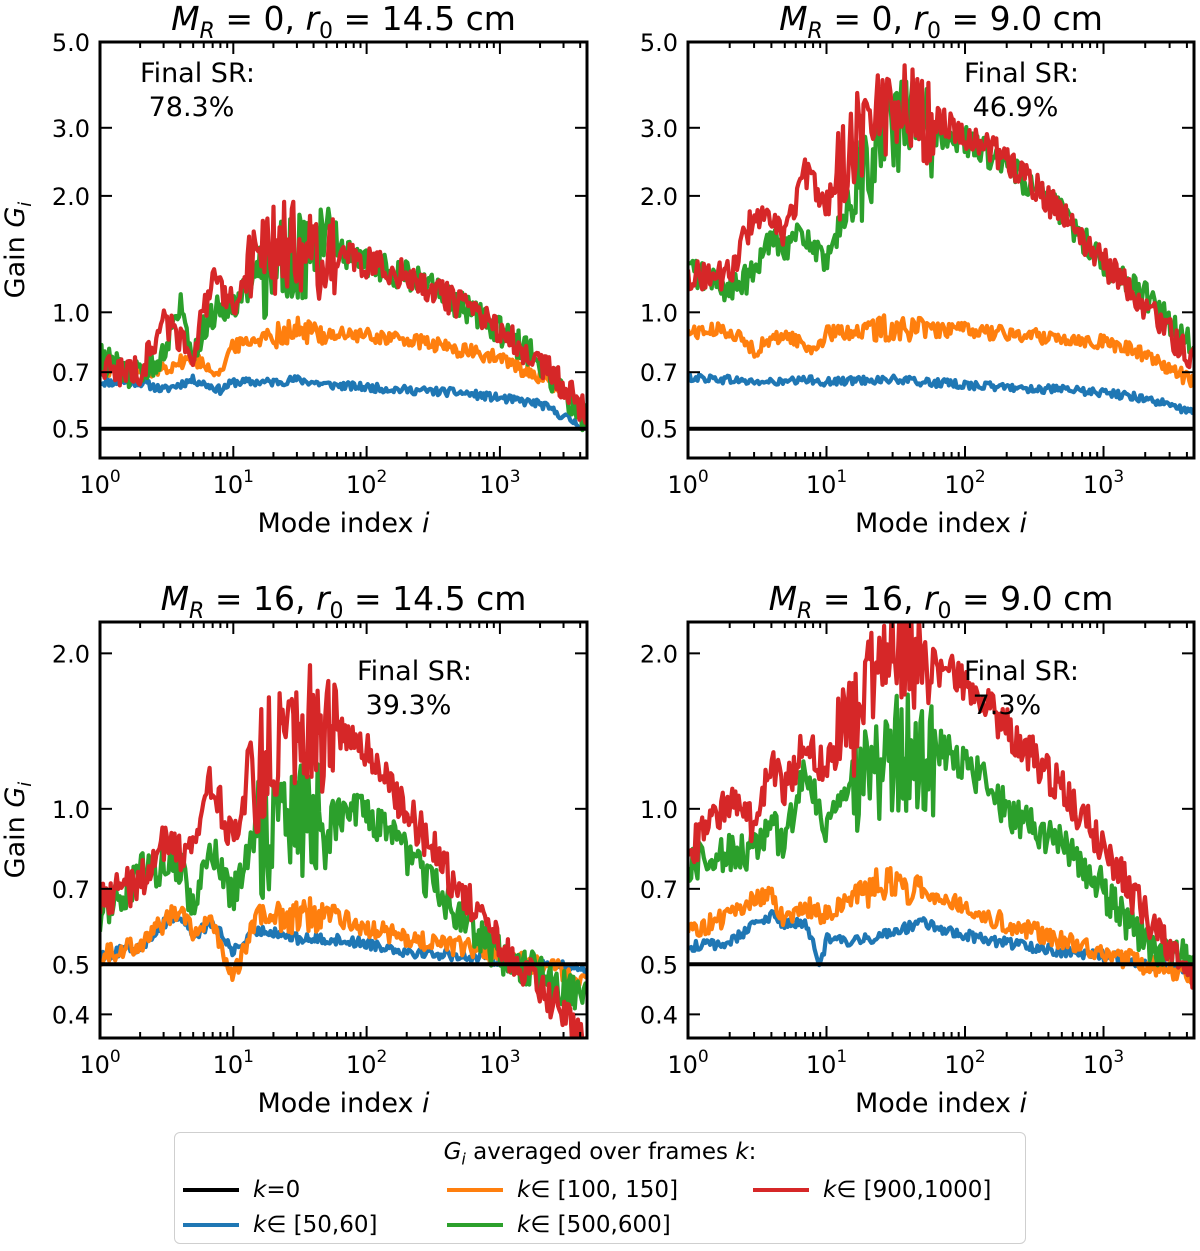 The width and height of the screenshot is (1200, 1251). Describe the element at coordinates (475, 1190) in the screenshot. I see `legend-swatch-k100` at that location.